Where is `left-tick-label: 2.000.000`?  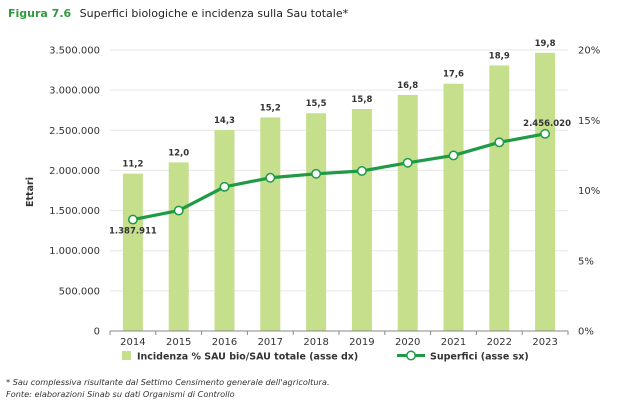
left-tick-label: 2.000.000 is located at coordinates (74, 171).